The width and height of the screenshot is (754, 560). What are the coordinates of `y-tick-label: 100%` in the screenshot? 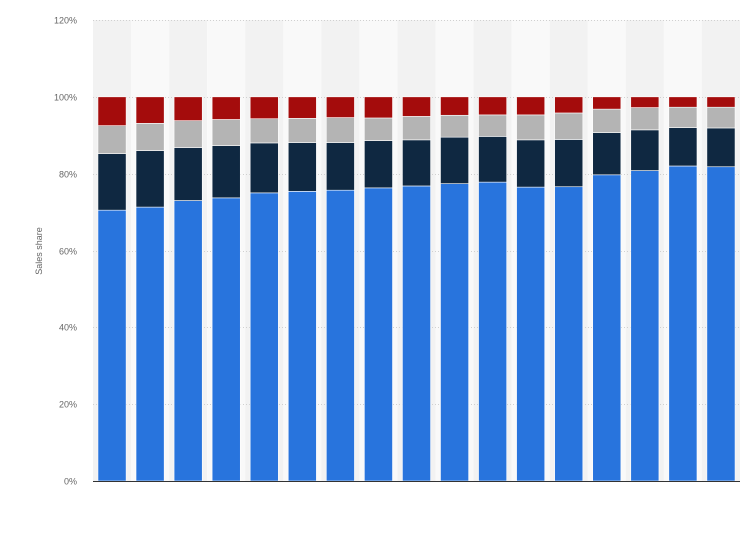 It's located at (65, 98).